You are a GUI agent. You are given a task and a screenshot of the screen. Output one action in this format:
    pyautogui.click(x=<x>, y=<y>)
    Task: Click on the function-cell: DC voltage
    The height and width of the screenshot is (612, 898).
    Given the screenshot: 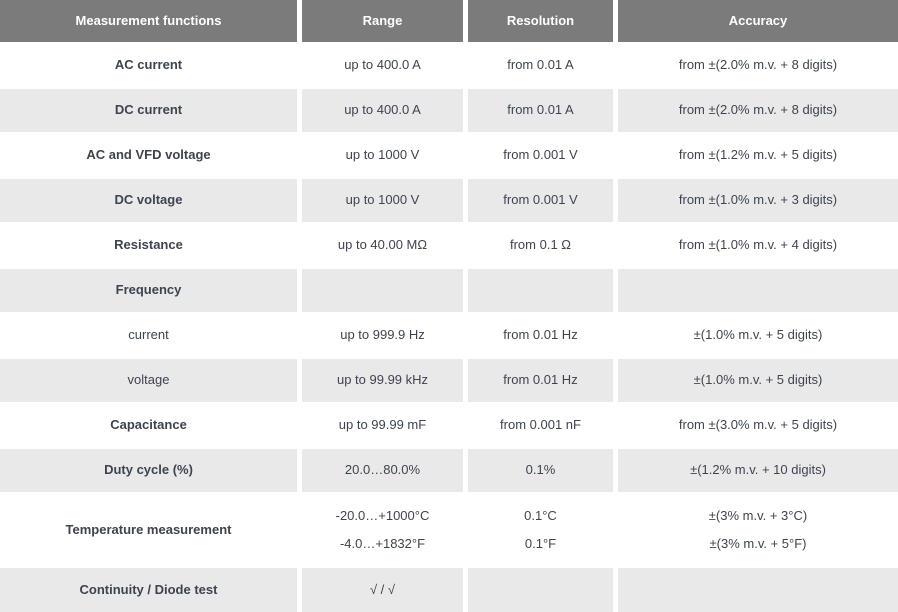 What is the action you would take?
    pyautogui.click(x=148, y=200)
    